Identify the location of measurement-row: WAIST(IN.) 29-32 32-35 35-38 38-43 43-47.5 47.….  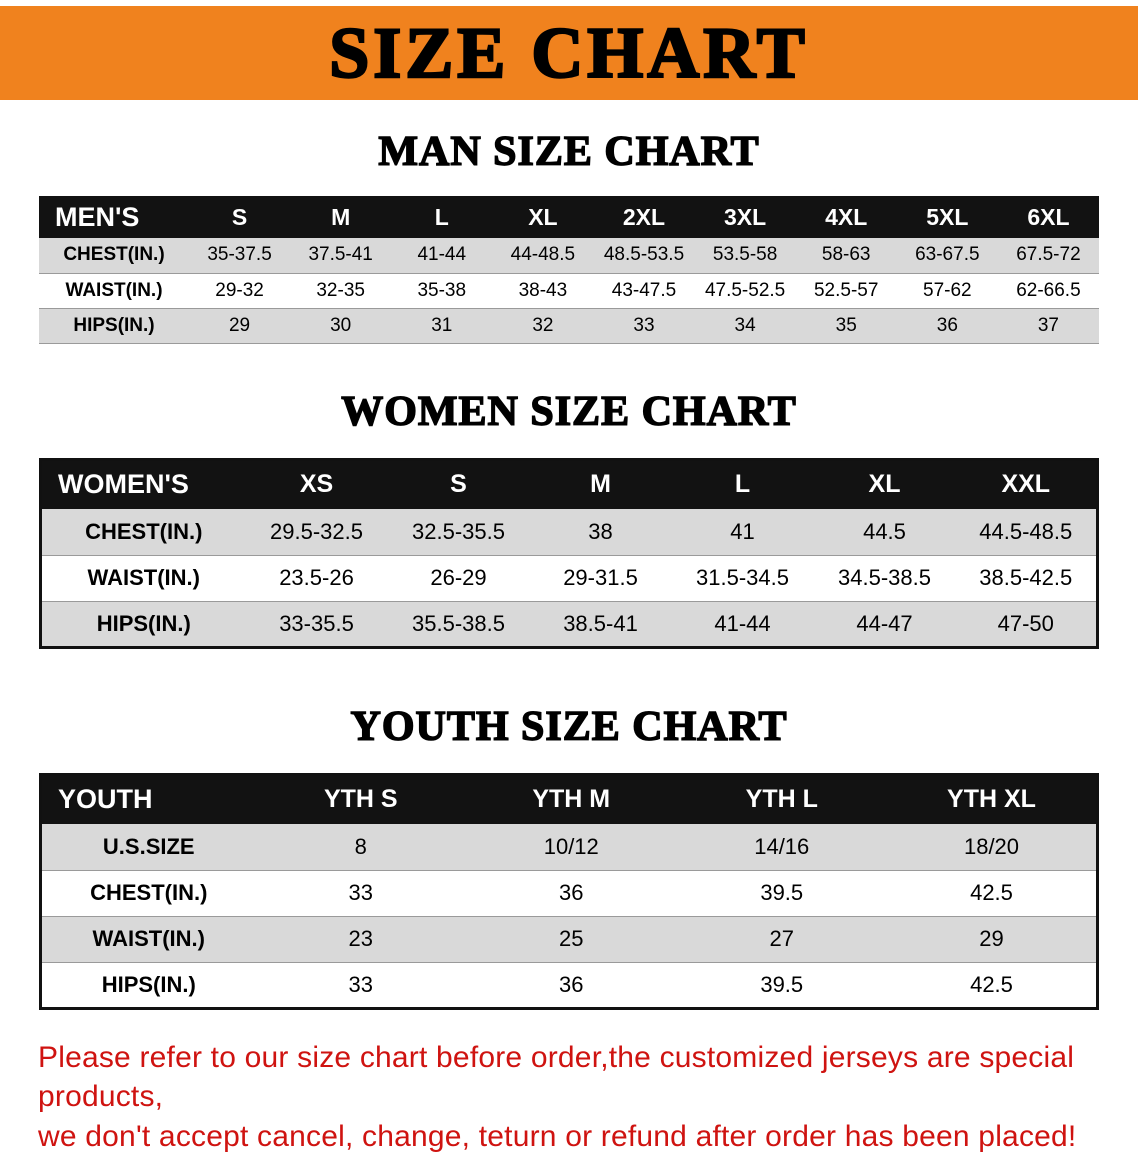
(569, 290).